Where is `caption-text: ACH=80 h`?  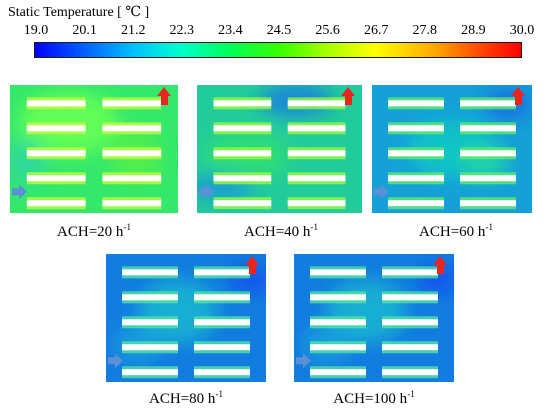
caption-text: ACH=80 h is located at coordinates (182, 399).